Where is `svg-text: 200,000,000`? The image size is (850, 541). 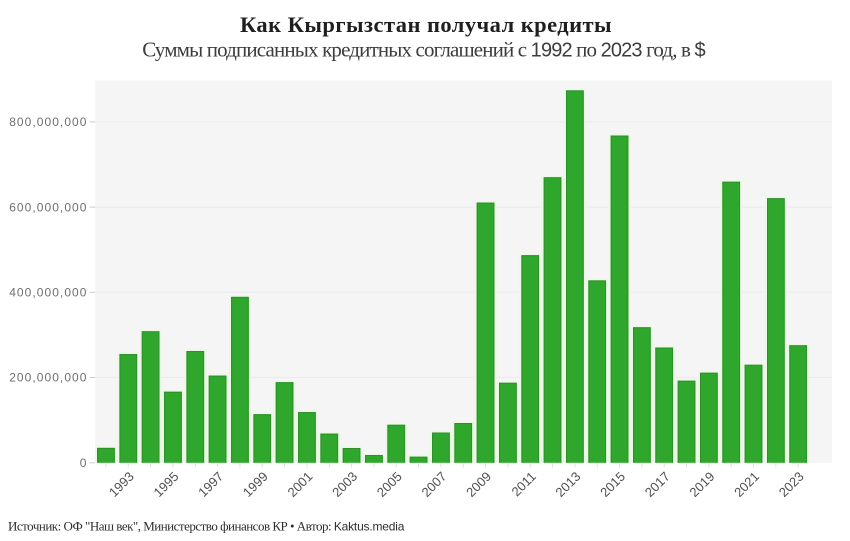
svg-text: 200,000,000 is located at coordinates (48, 378).